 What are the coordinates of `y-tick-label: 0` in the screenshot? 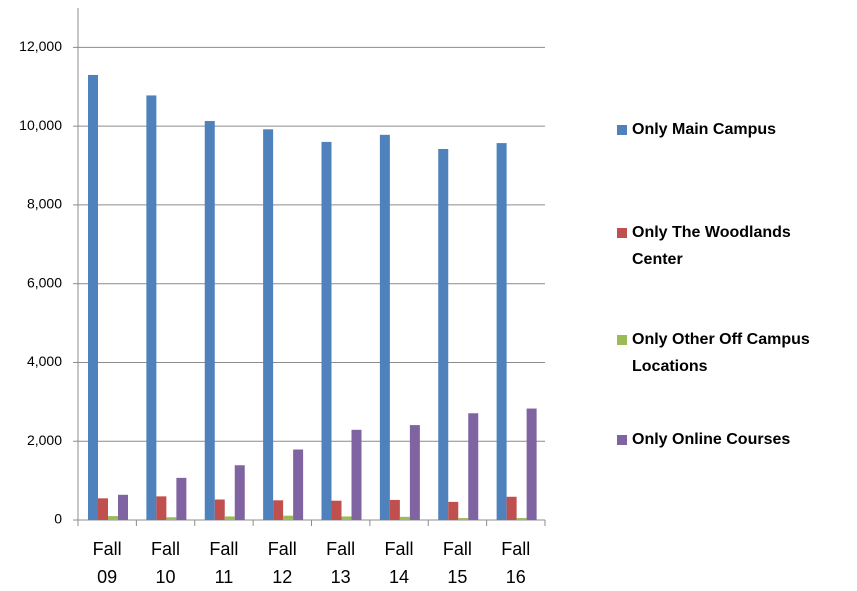 It's located at (58, 519).